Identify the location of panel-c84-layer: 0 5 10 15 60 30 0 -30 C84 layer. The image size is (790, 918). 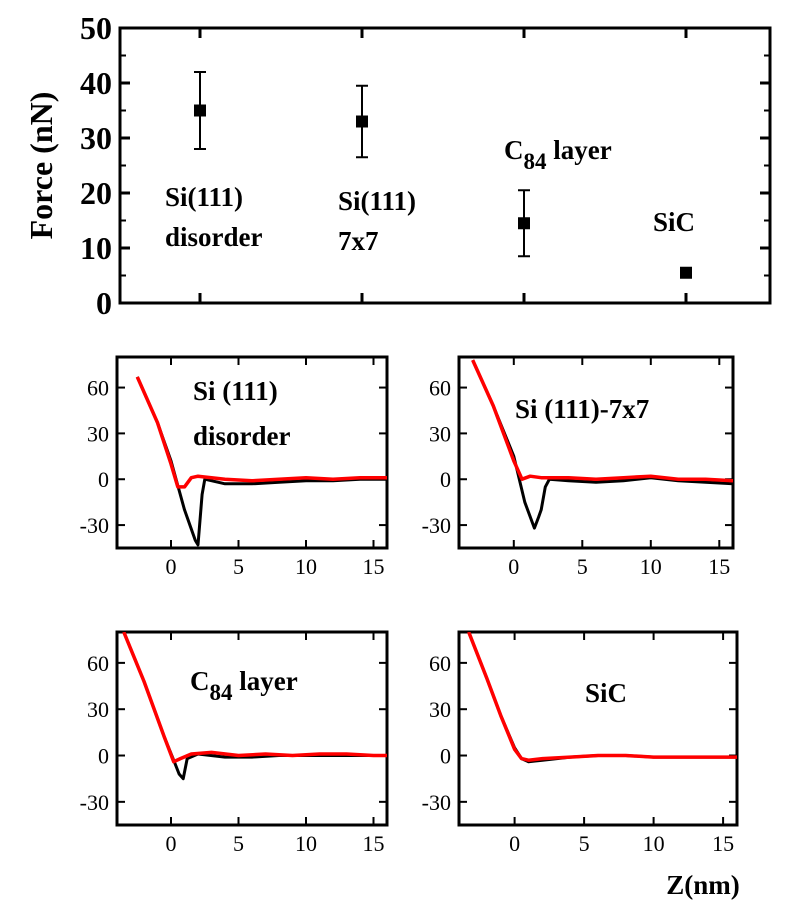
(234, 743).